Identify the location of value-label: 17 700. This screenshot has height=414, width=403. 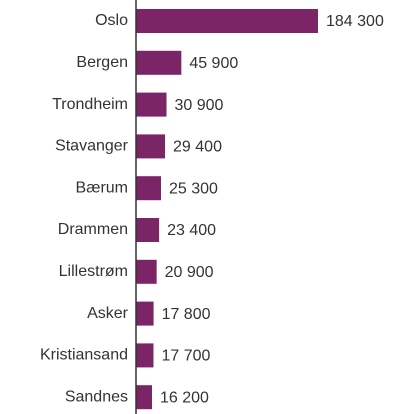
(185, 356).